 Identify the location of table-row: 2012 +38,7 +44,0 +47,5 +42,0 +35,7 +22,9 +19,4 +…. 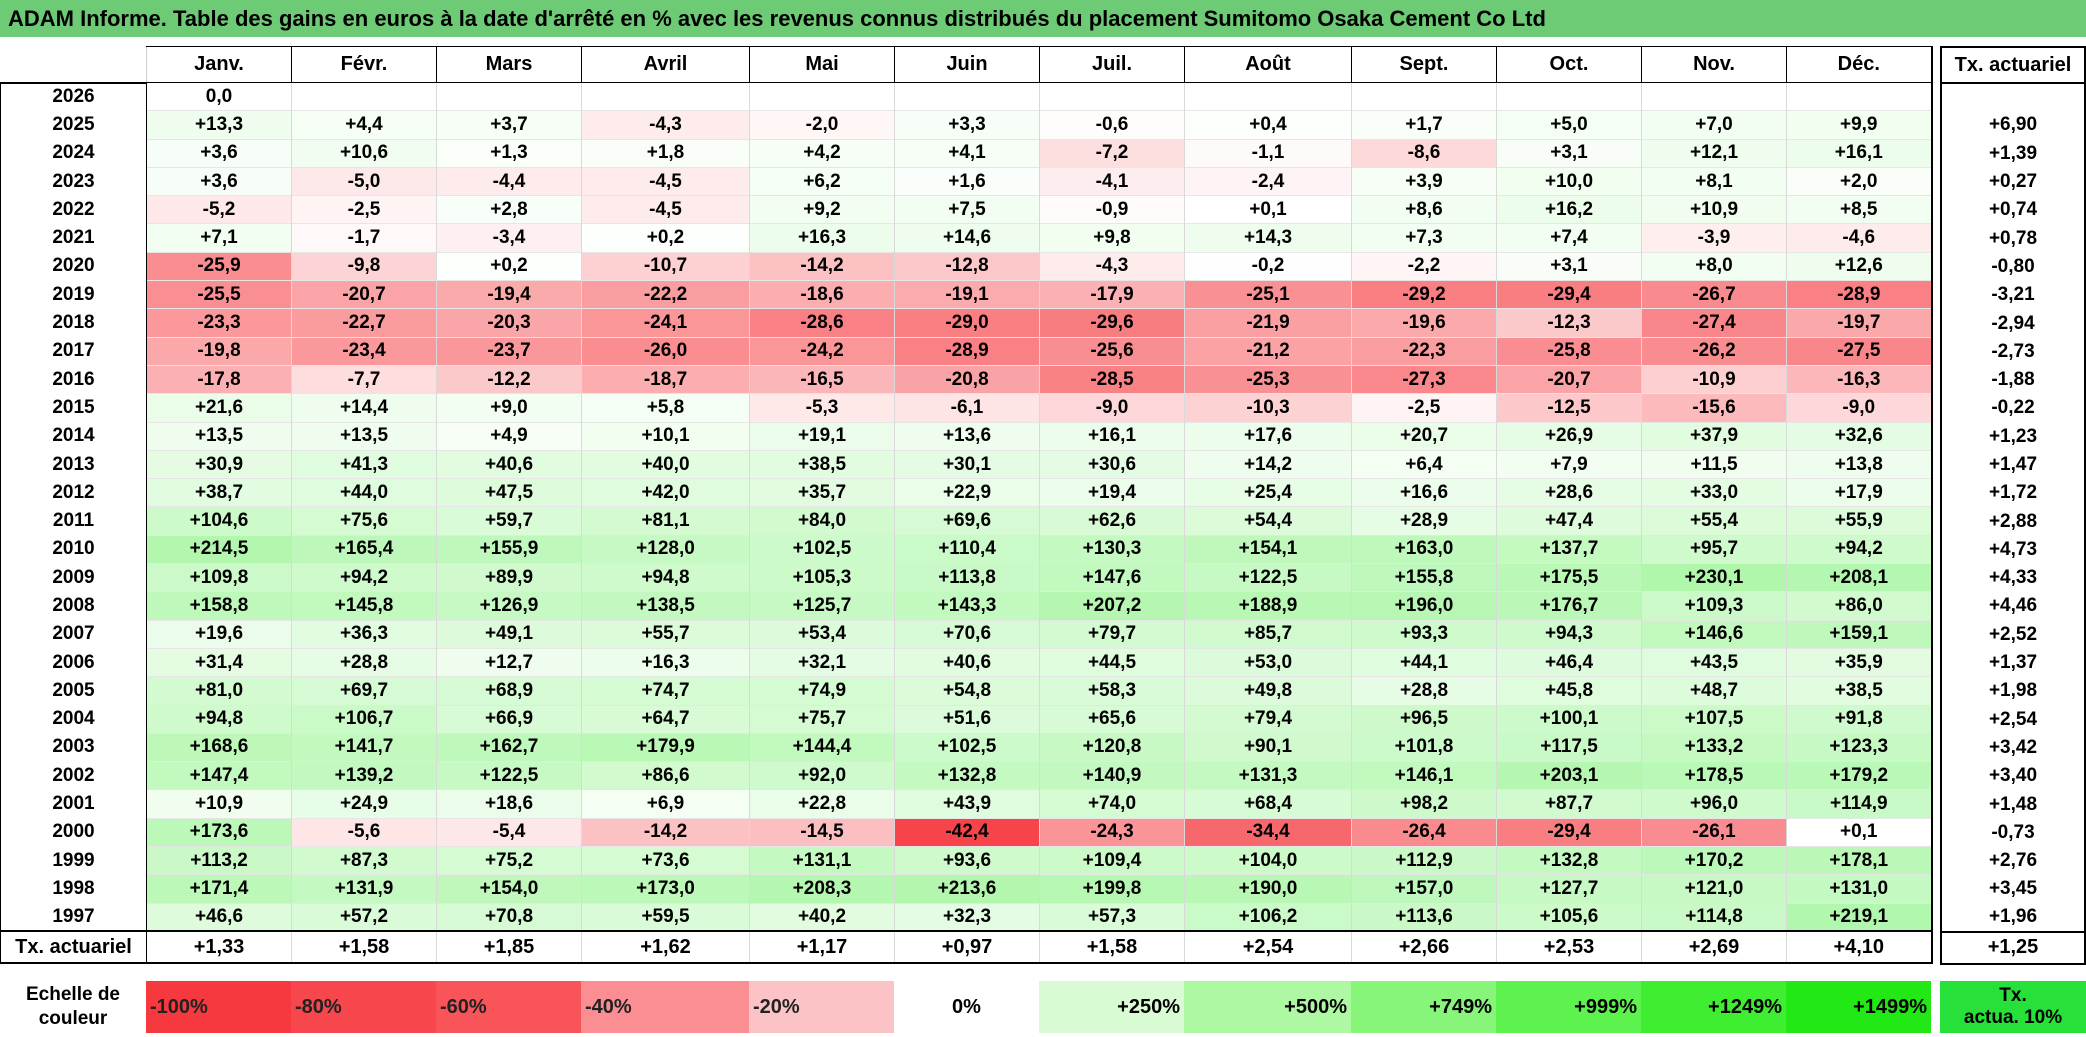
(966, 492).